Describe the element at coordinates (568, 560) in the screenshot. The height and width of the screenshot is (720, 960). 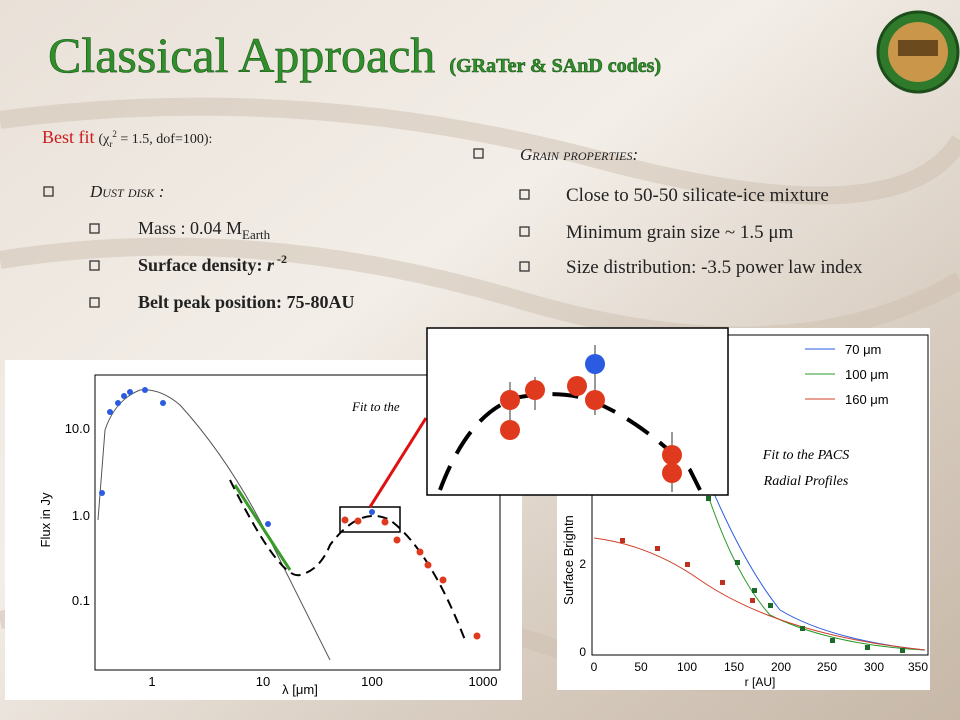
I see `y-axis-label: Surface Brightn` at that location.